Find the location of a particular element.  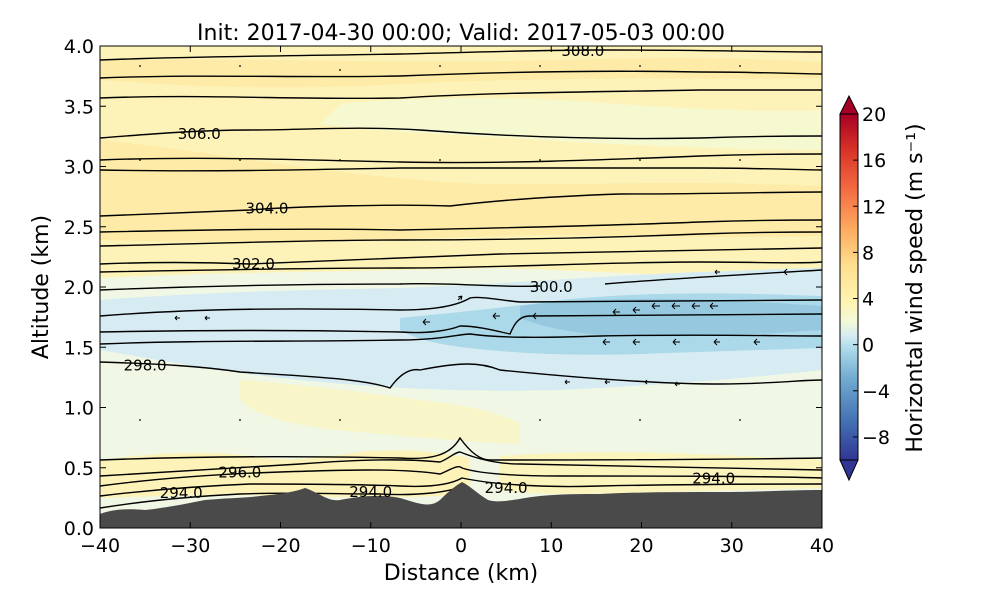

contour-label: 296.0 is located at coordinates (239, 473).